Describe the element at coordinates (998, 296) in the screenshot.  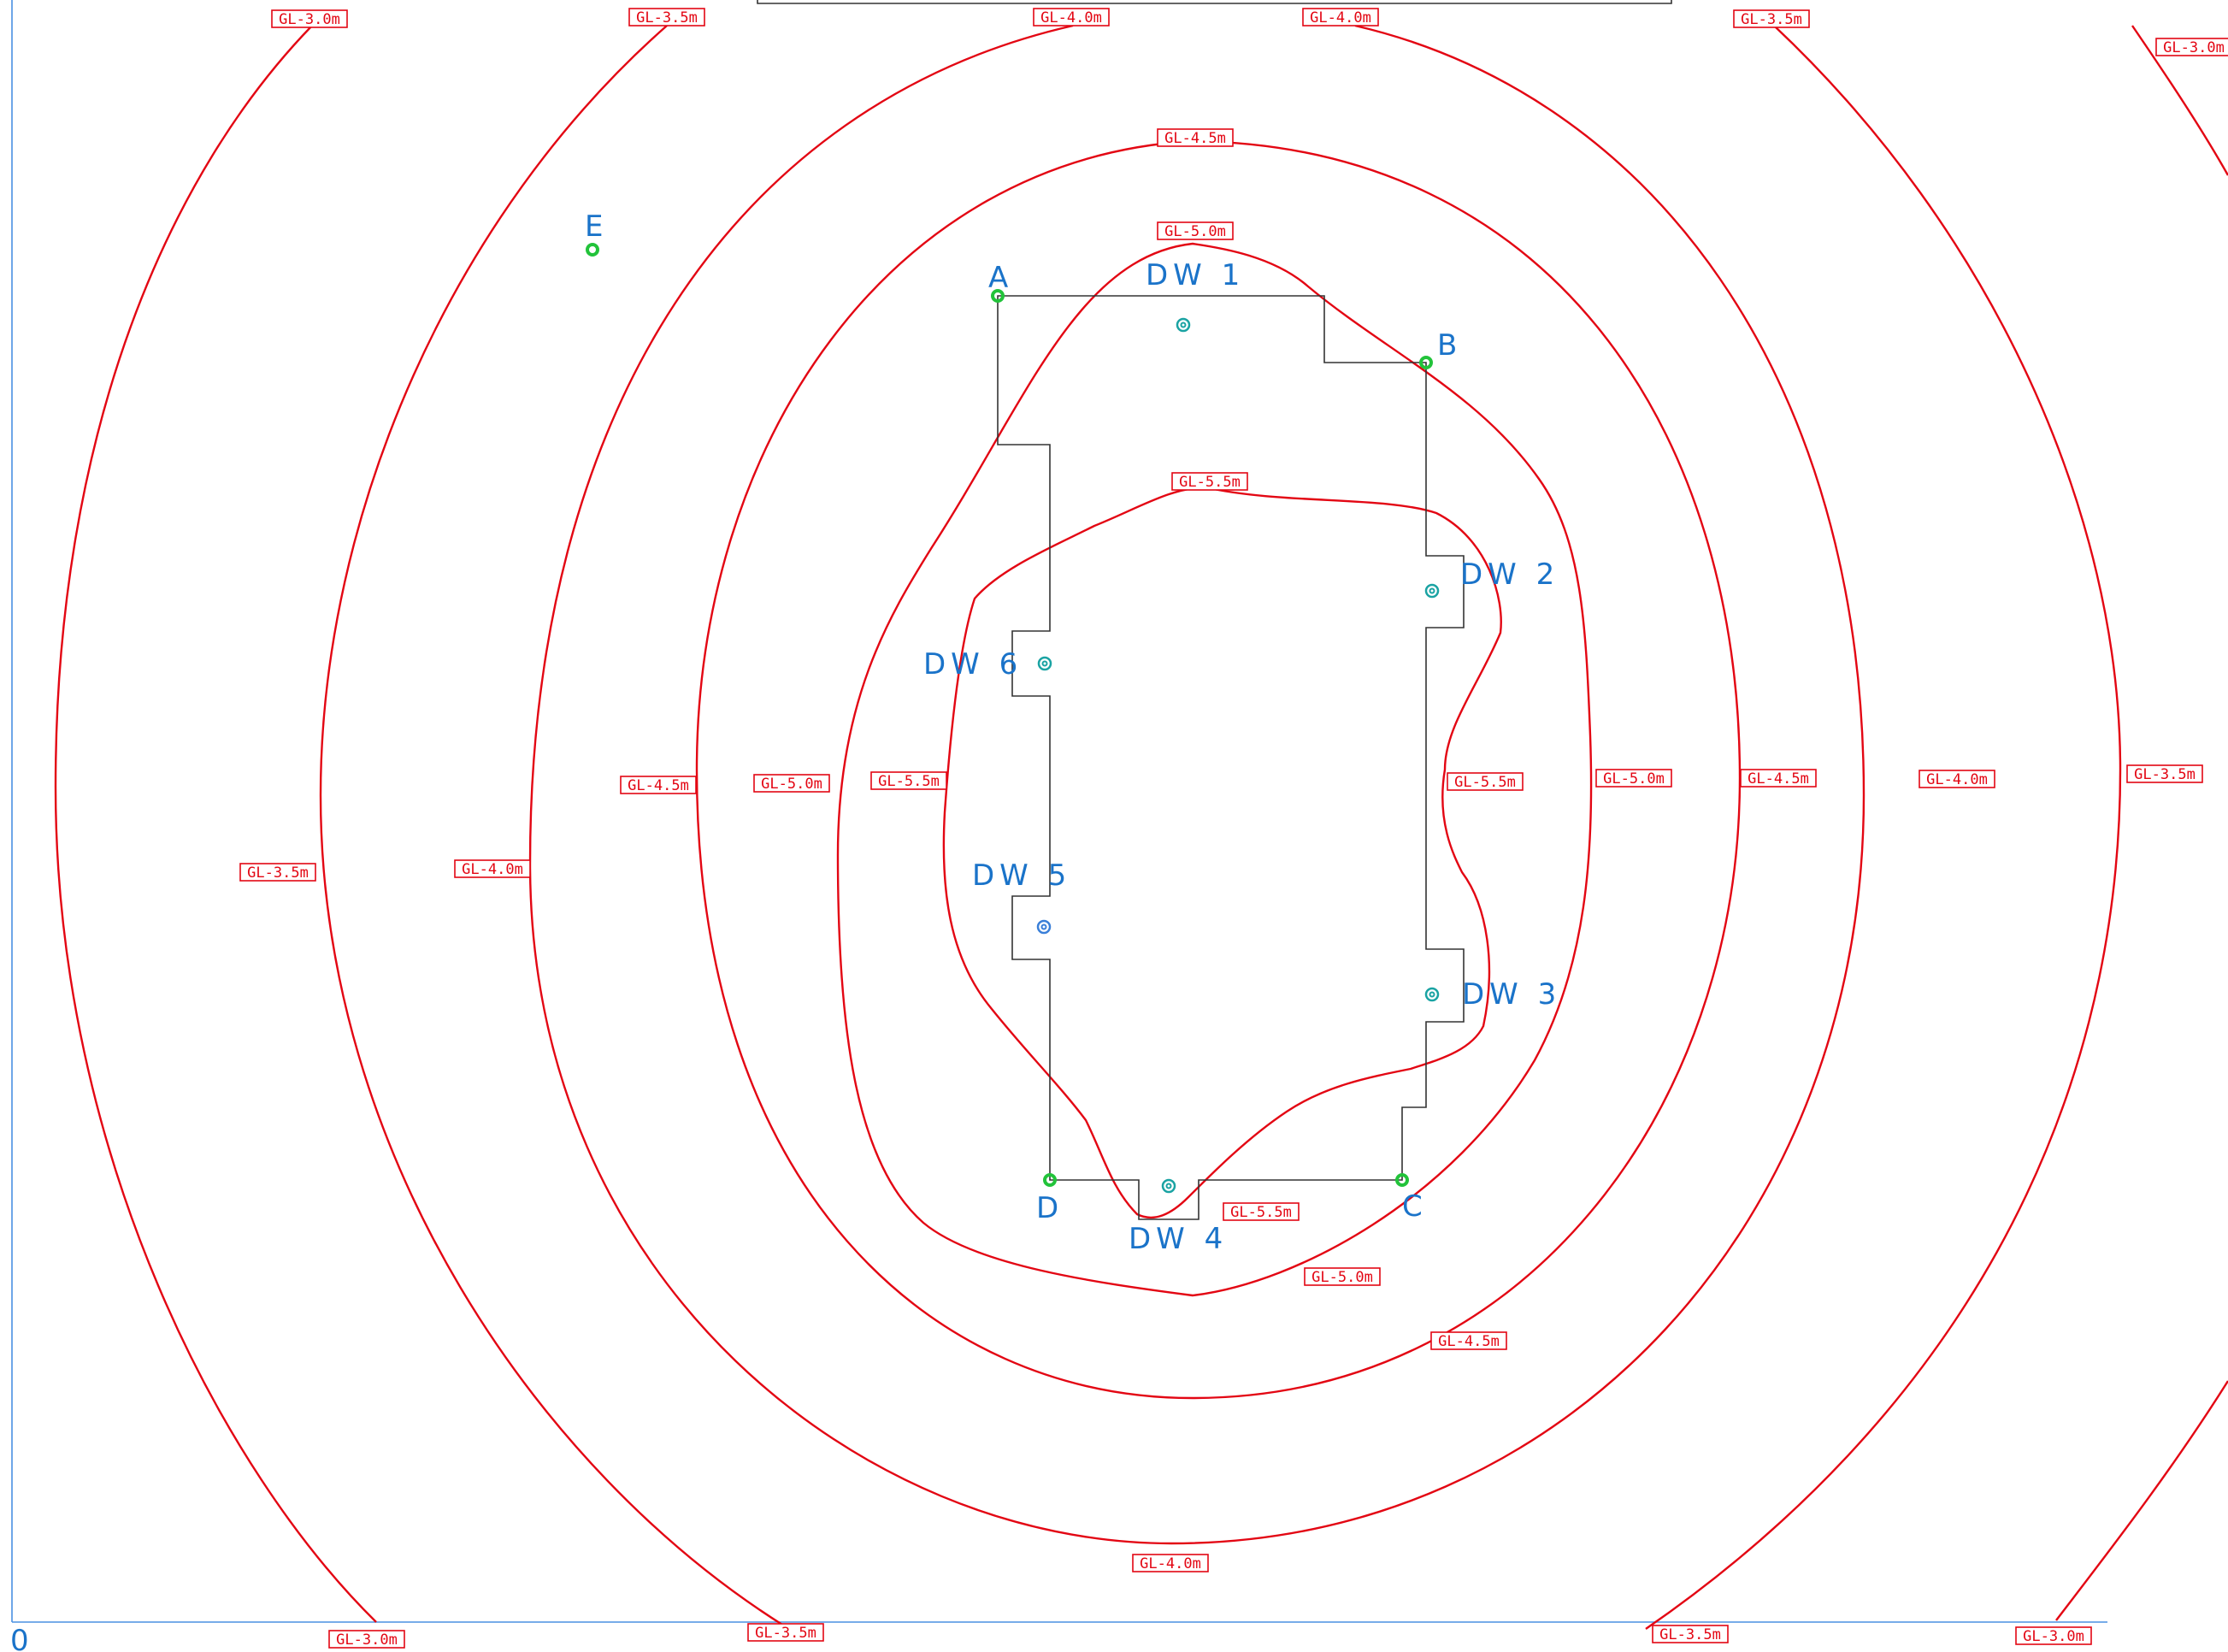
I see `reference-point-a-marker` at that location.